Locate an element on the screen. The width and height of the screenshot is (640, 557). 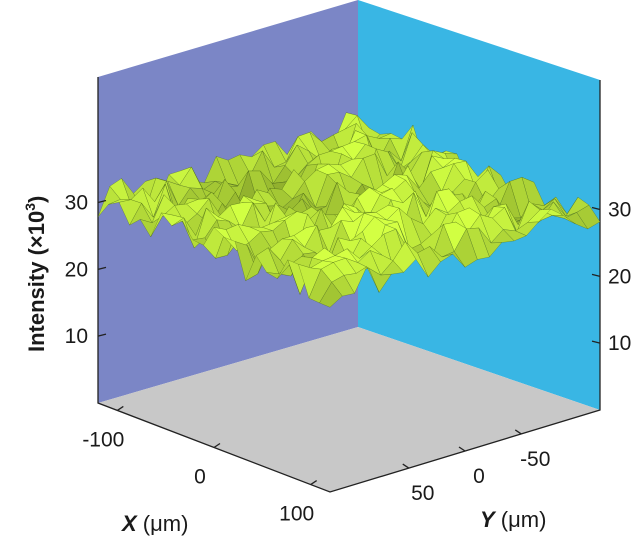
z-tick-label-right: 20 is located at coordinates (619, 276).